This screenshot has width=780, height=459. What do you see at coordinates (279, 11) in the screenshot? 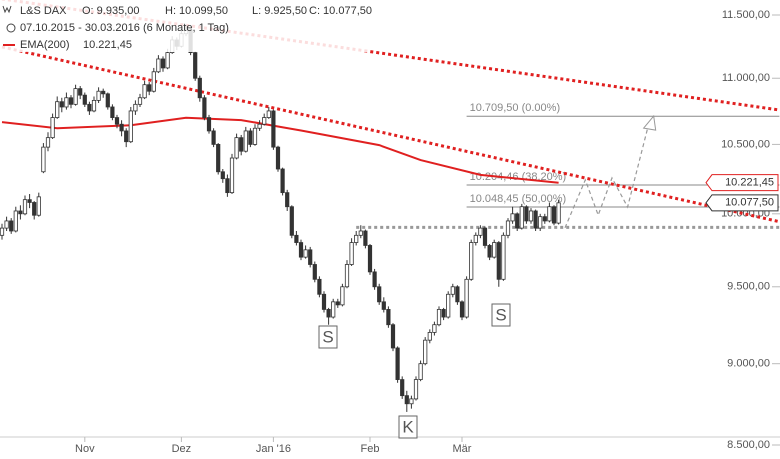
I see `ohlc-low: L: 9.925,50` at bounding box center [279, 11].